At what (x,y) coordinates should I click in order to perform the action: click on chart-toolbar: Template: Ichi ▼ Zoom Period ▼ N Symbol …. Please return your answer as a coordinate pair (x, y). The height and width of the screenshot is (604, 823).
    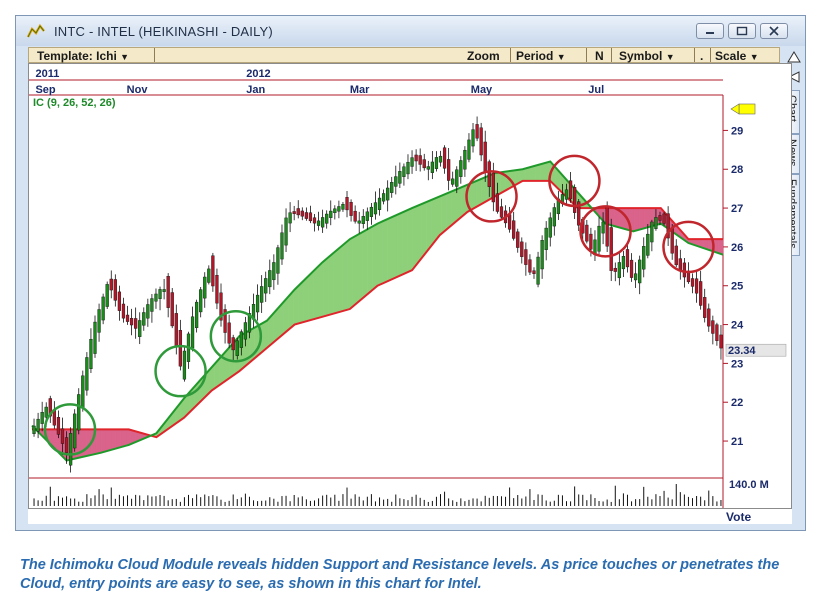
    Looking at the image, I should click on (404, 55).